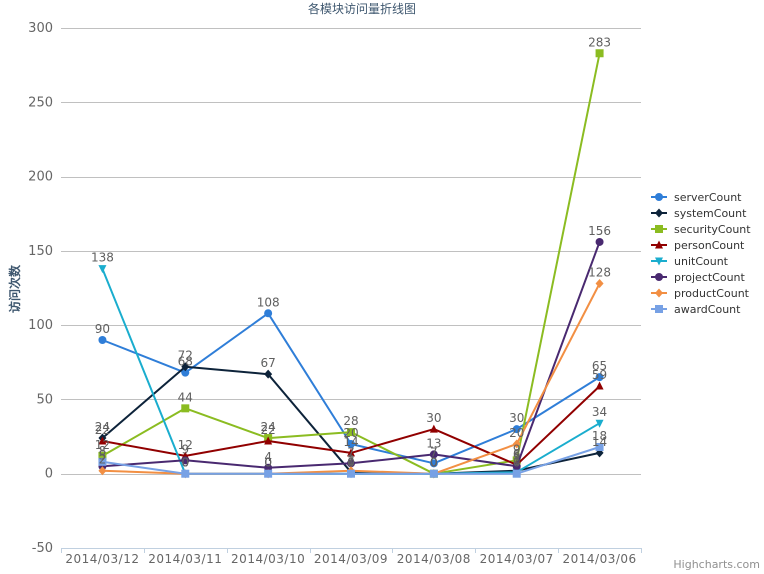  I want to click on legend-item-projectCount: projectCount, so click(698, 277).